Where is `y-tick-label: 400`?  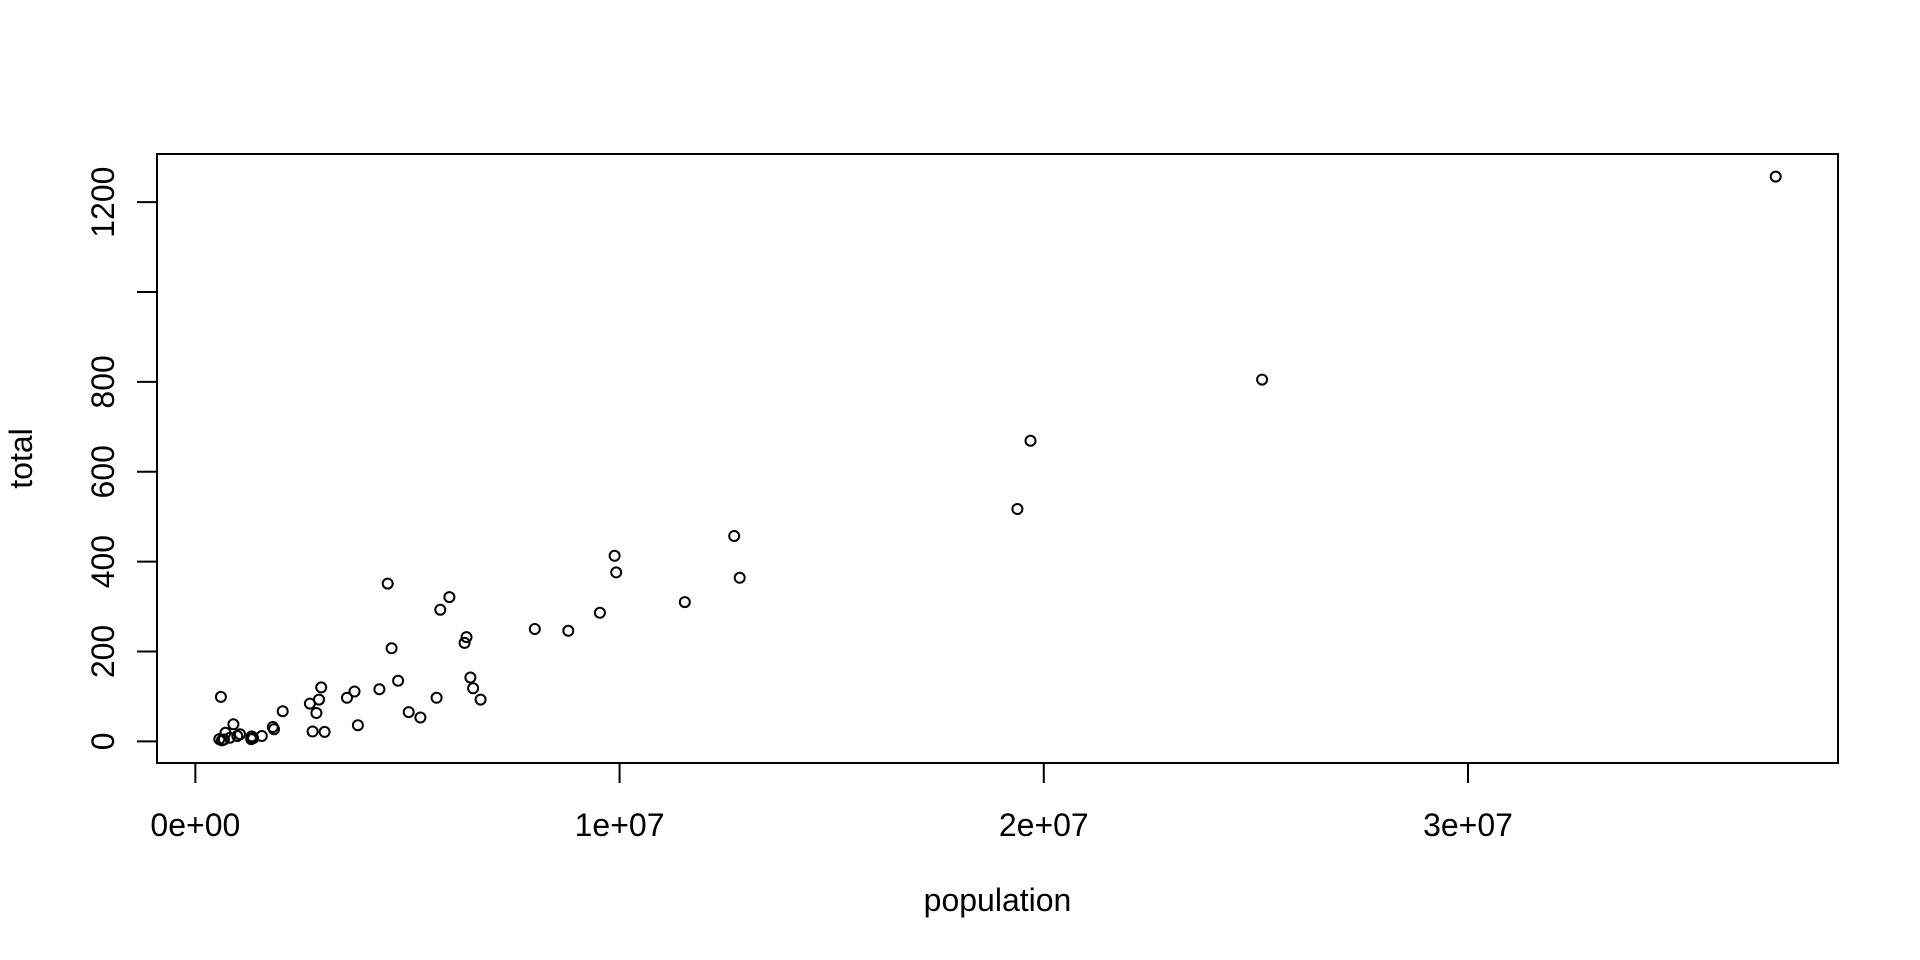
y-tick-label: 400 is located at coordinates (103, 561).